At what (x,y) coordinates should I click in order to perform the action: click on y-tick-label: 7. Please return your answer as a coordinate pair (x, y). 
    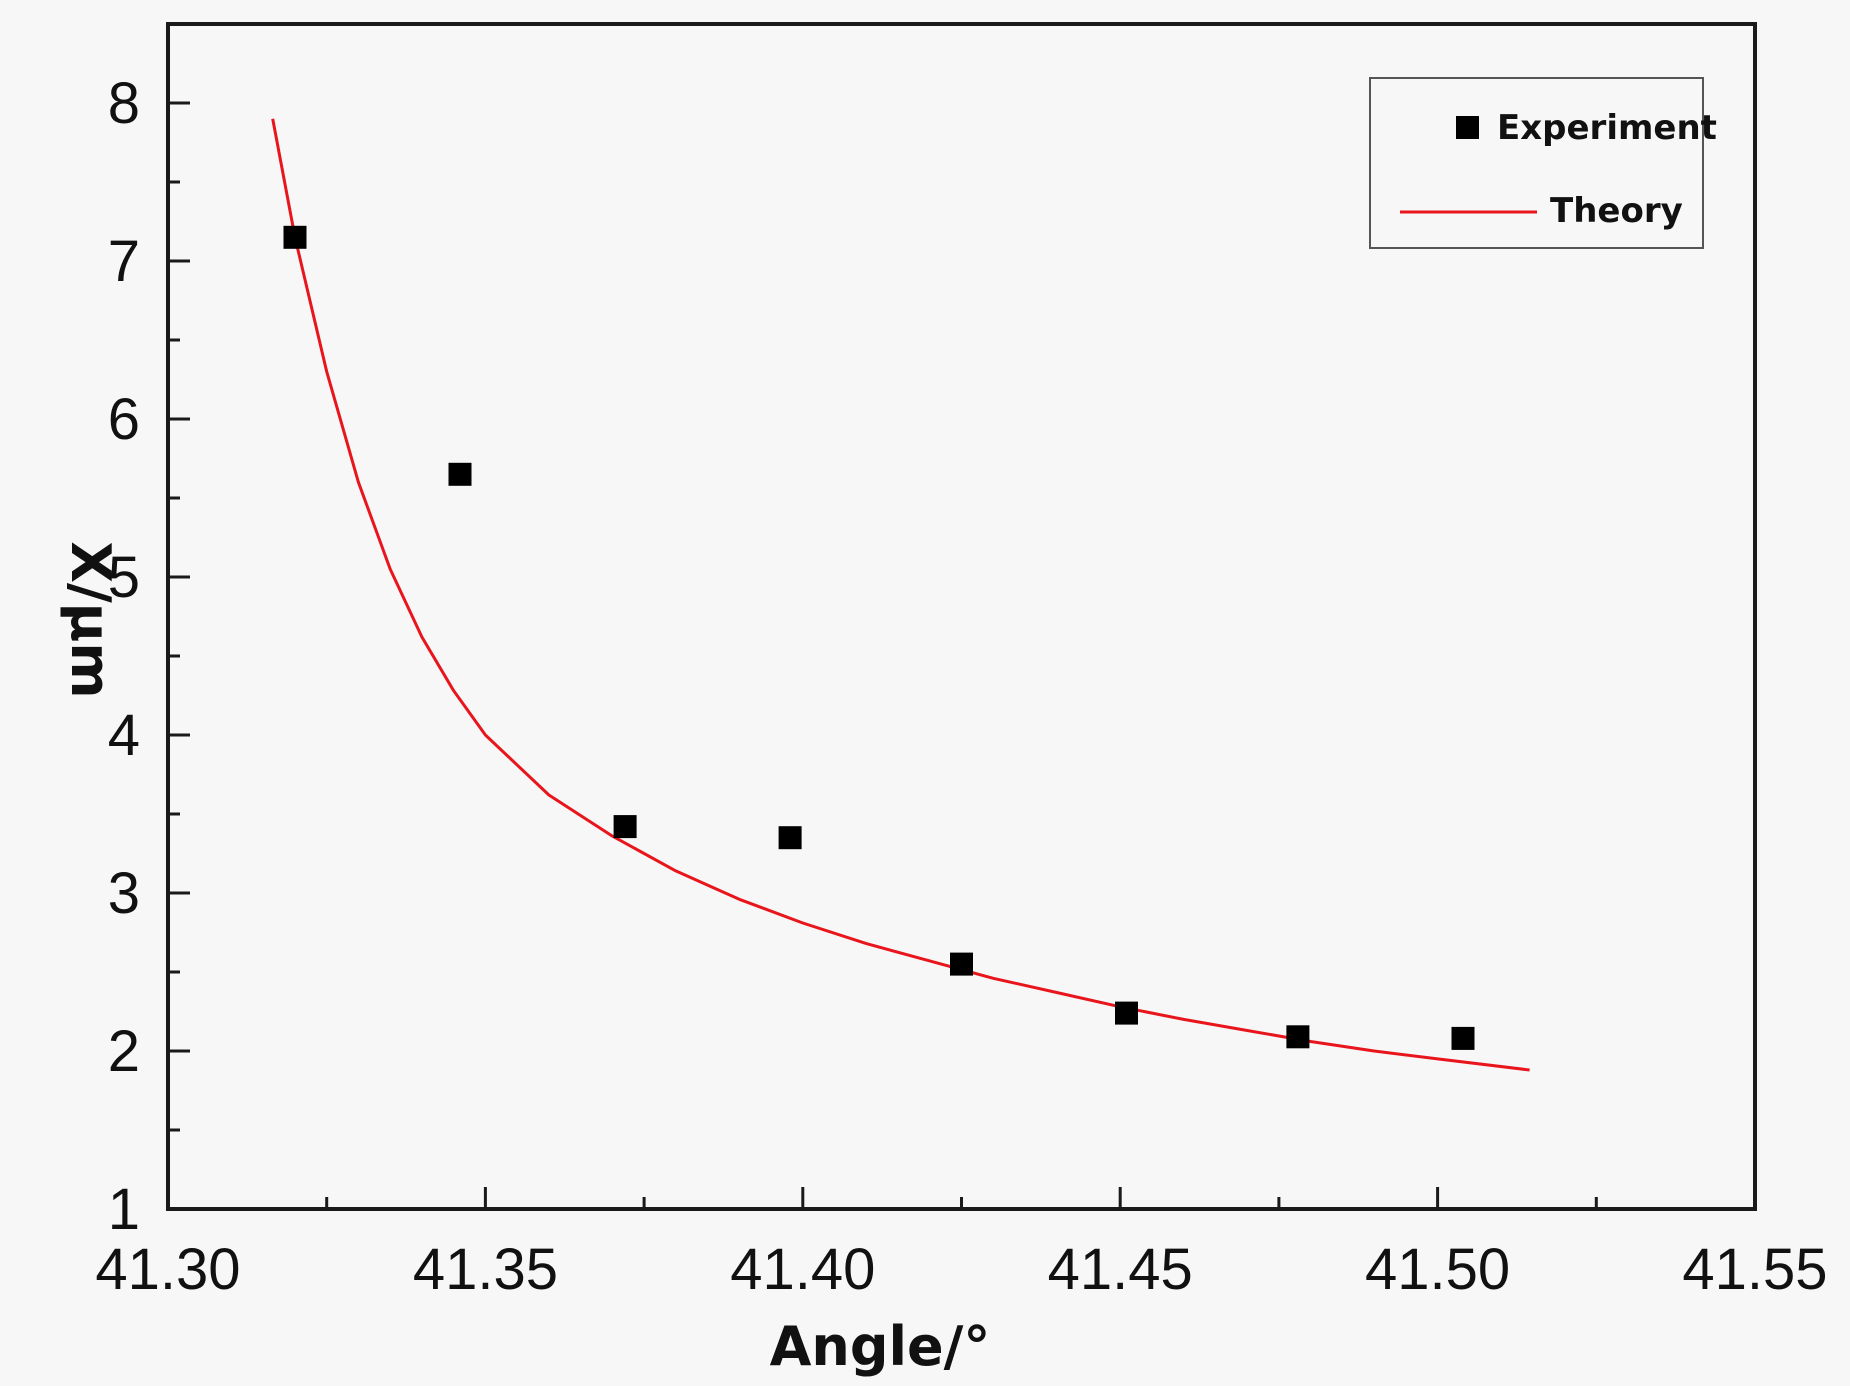
    Looking at the image, I should click on (124, 261).